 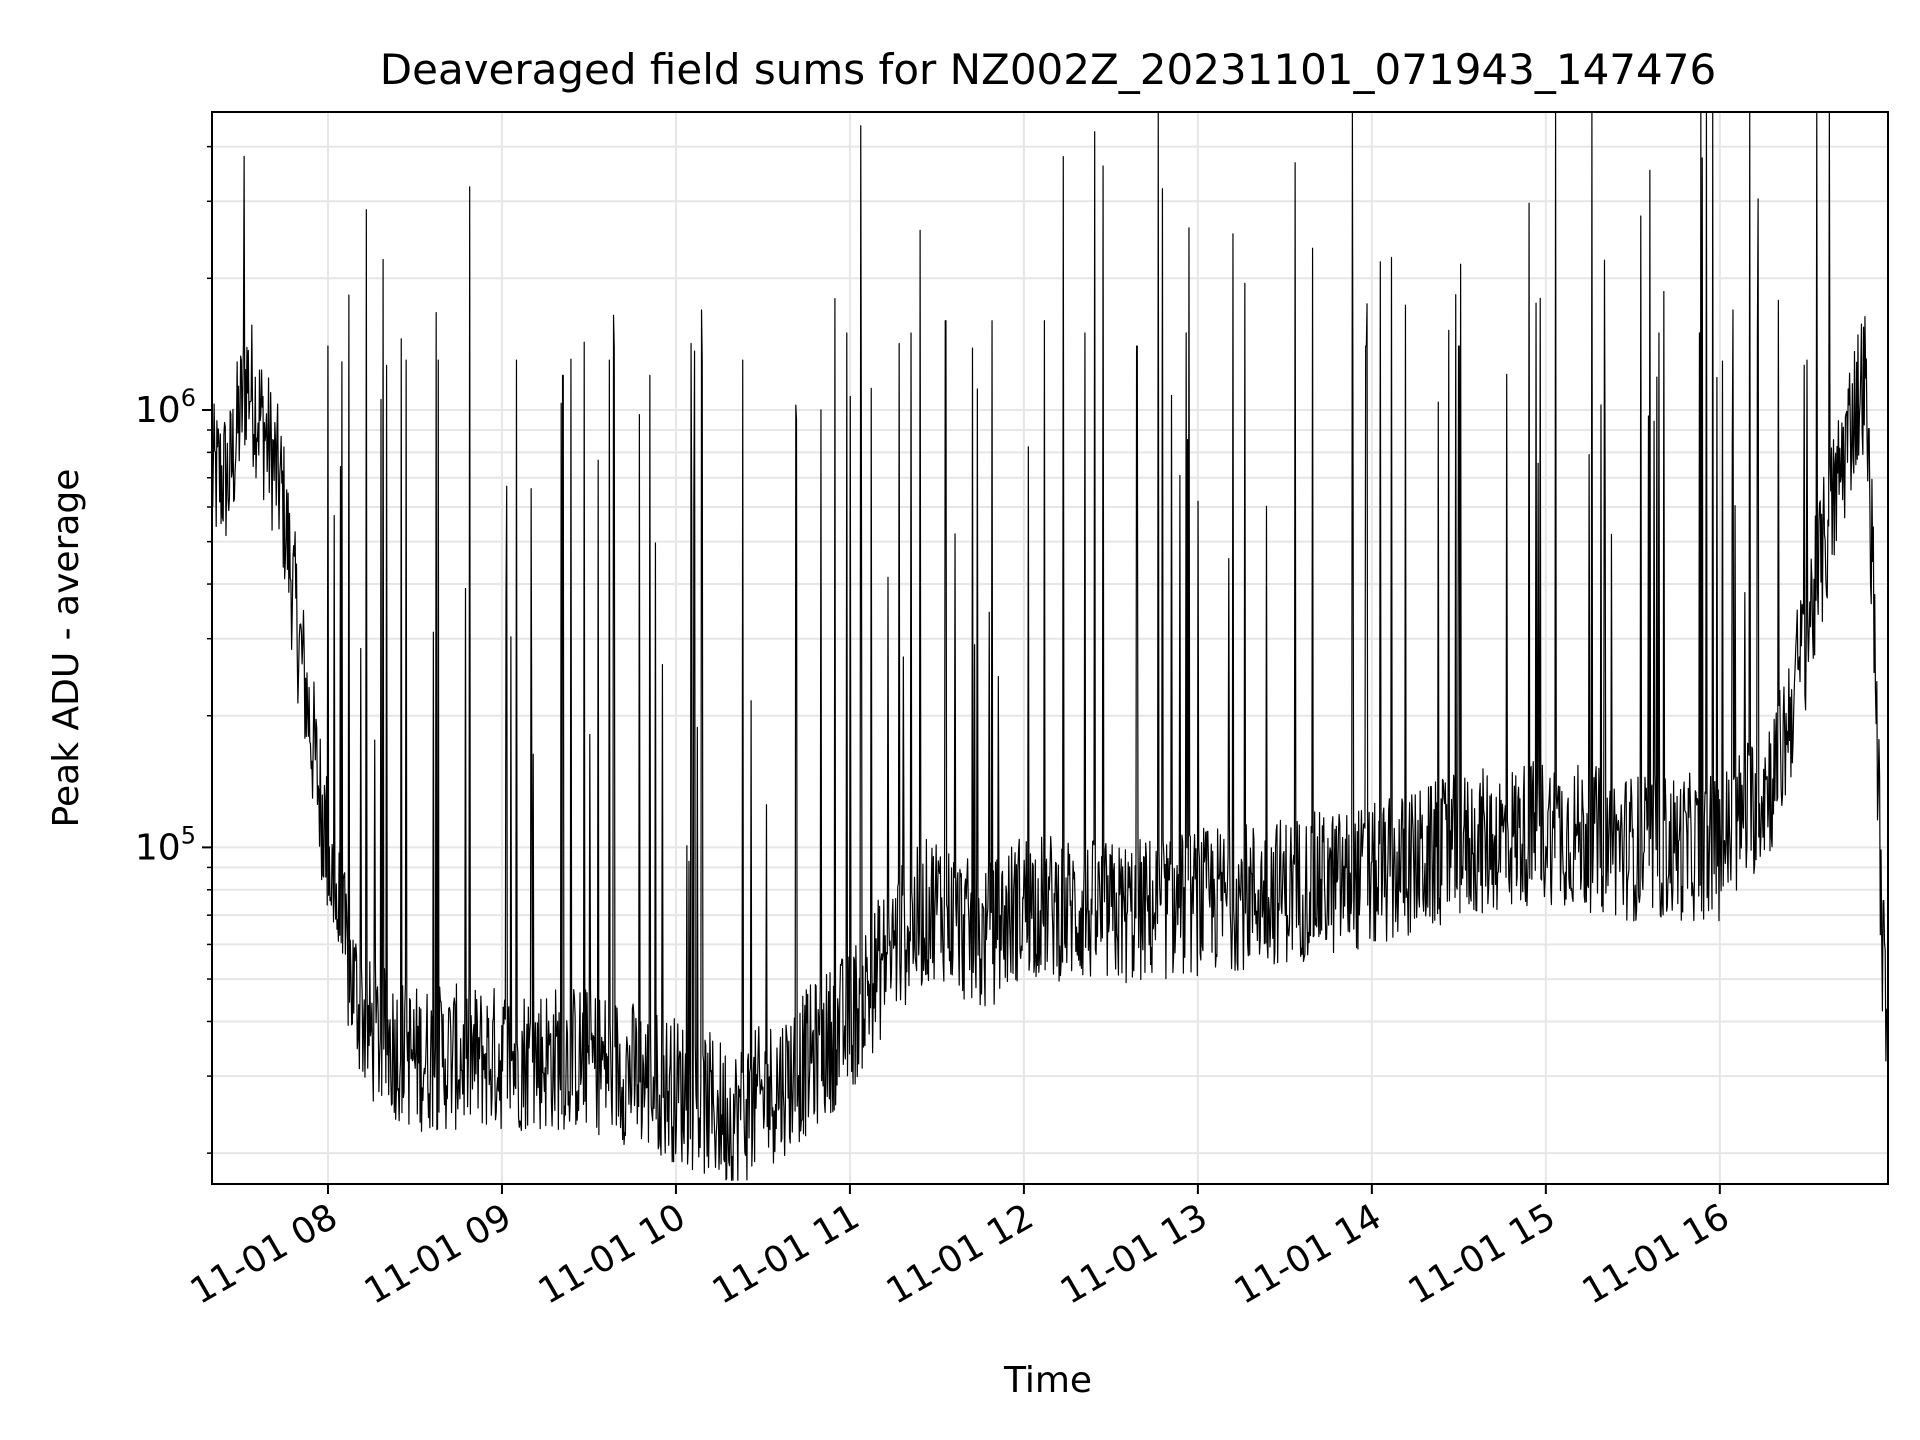 What do you see at coordinates (173, 649) in the screenshot?
I see `y-axis: 10⁵ 10⁶` at bounding box center [173, 649].